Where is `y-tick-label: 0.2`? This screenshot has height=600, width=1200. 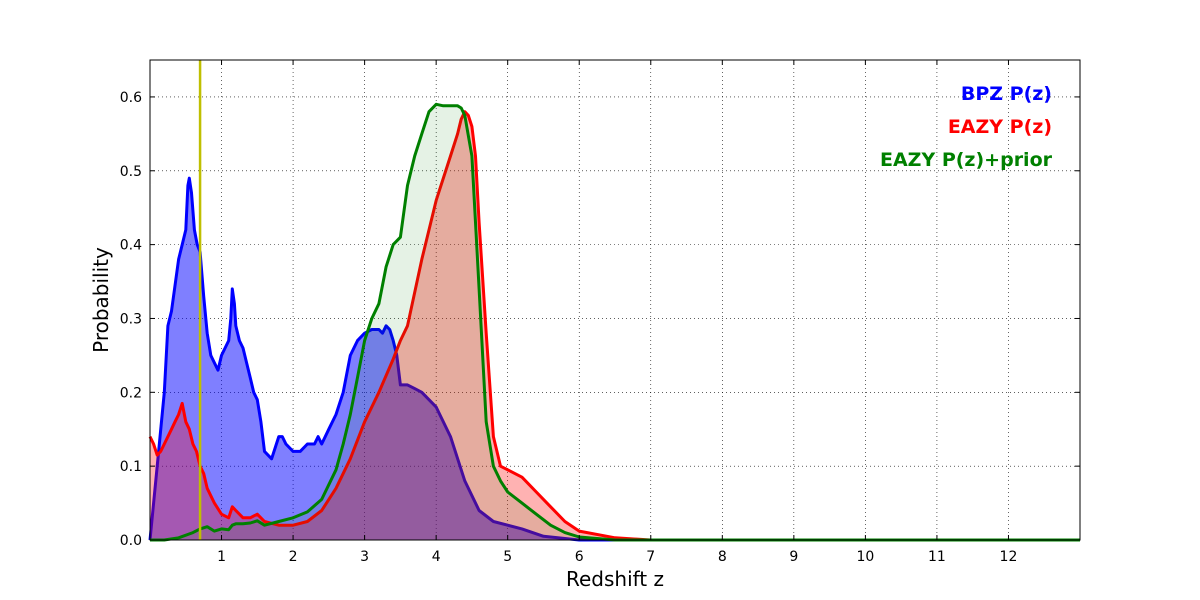 y-tick-label: 0.2 is located at coordinates (131, 393).